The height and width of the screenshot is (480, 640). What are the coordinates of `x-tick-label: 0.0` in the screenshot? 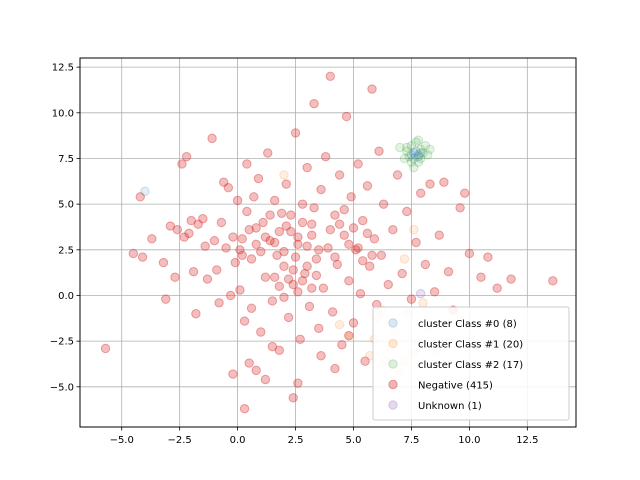 It's located at (238, 440).